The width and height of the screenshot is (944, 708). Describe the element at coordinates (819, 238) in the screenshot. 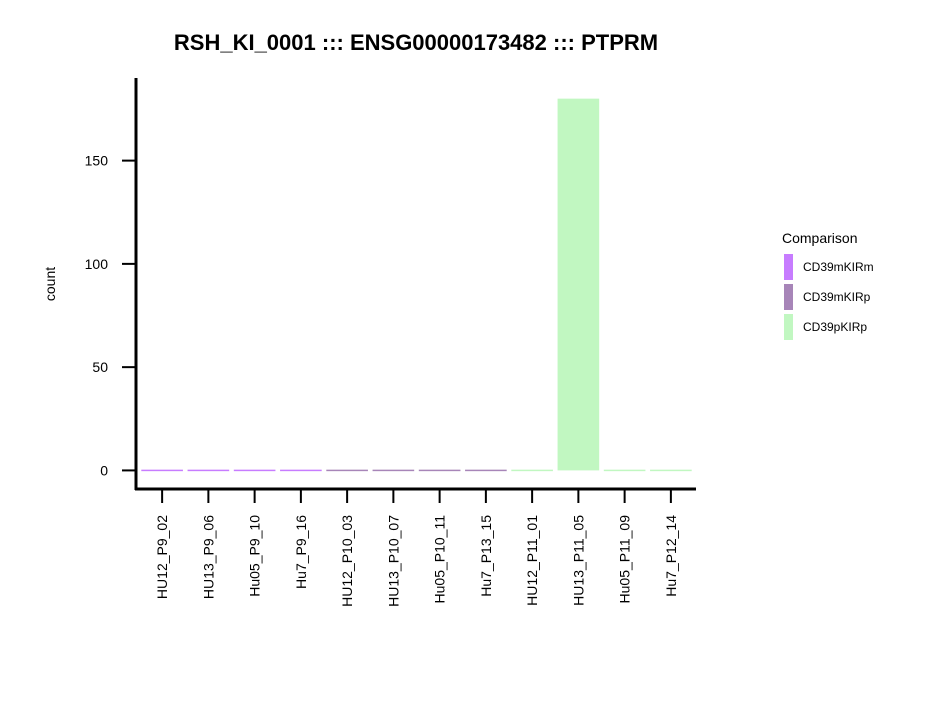

I see `legend-title: Comparison` at that location.